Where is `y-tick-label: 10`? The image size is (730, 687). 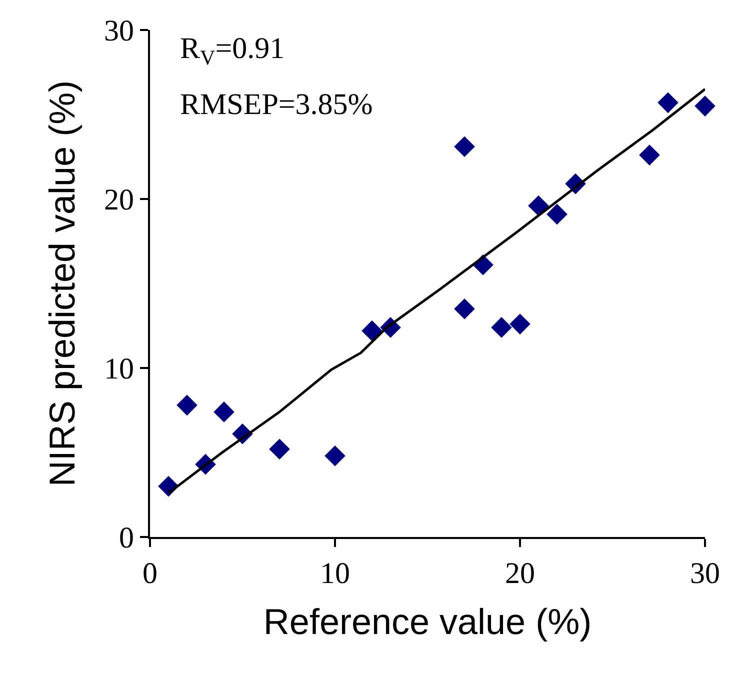
y-tick-label: 10 is located at coordinates (119, 369).